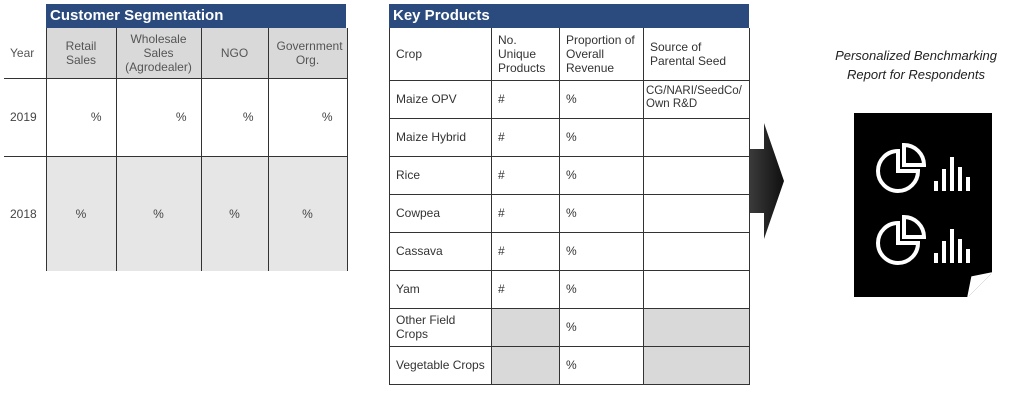 This screenshot has width=1024, height=401. I want to click on column-header-year: Year, so click(25, 53).